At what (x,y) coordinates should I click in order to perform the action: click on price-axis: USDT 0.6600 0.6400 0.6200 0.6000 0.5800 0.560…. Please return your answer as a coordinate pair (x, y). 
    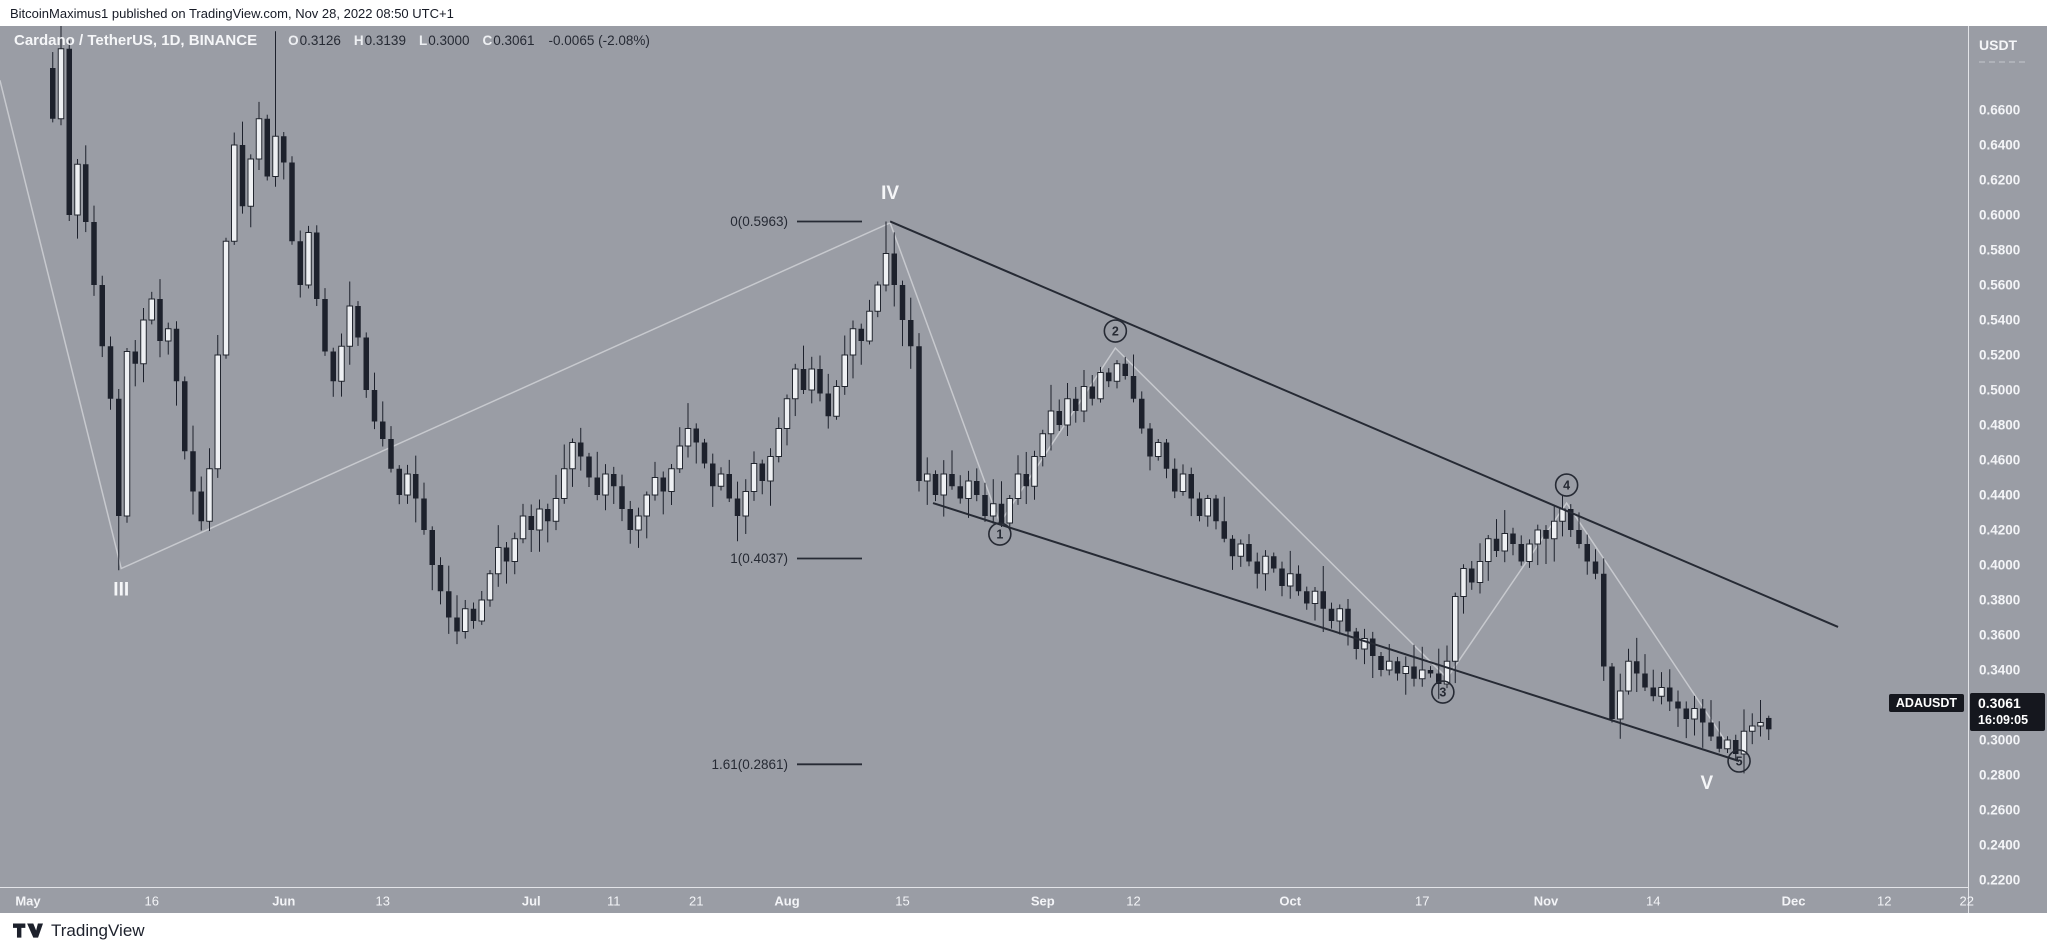
    Looking at the image, I should click on (2007, 469).